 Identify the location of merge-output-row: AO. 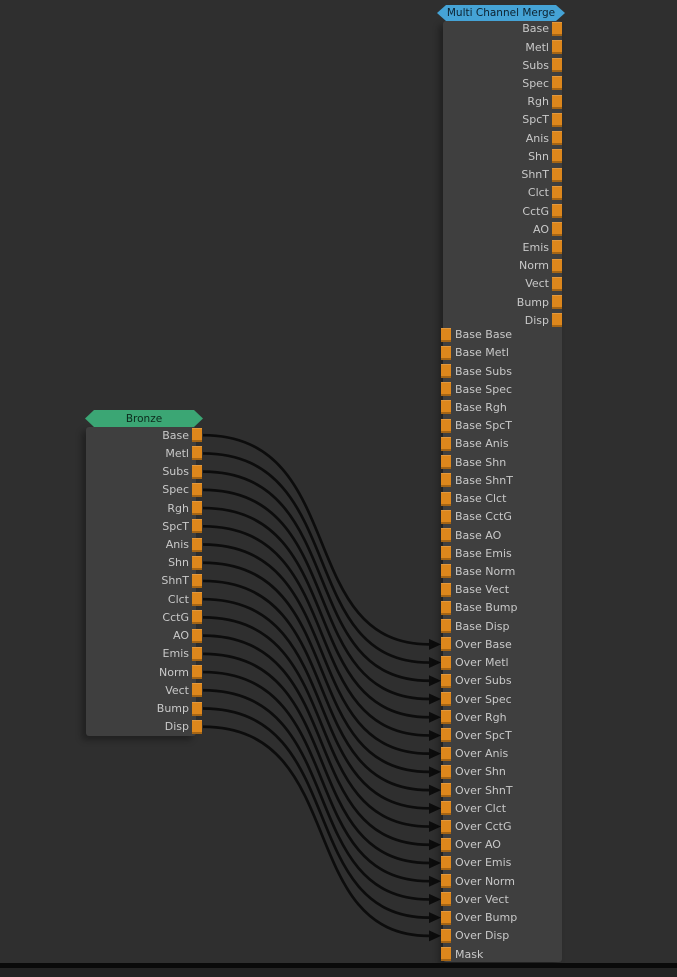
(502, 229).